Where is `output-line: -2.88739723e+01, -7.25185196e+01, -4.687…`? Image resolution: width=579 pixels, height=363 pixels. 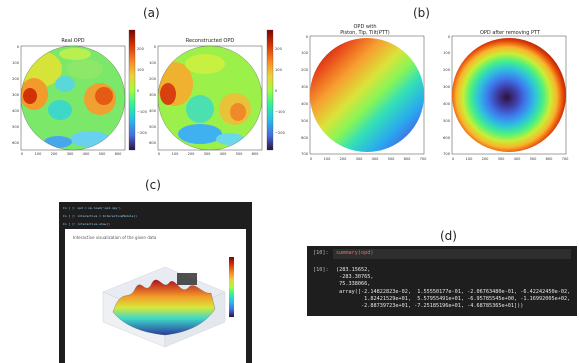 output-line: -2.88739723e+01, -7.25185196e+01, -4.687… is located at coordinates (430, 306).